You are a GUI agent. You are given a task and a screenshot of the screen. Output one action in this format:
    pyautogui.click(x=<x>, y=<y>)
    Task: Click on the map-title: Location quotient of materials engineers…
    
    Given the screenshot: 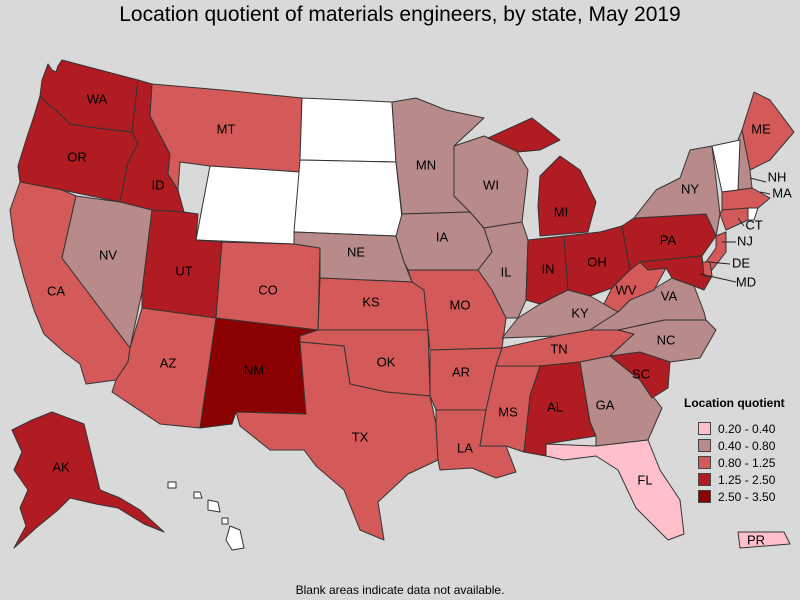 What is the action you would take?
    pyautogui.click(x=400, y=14)
    